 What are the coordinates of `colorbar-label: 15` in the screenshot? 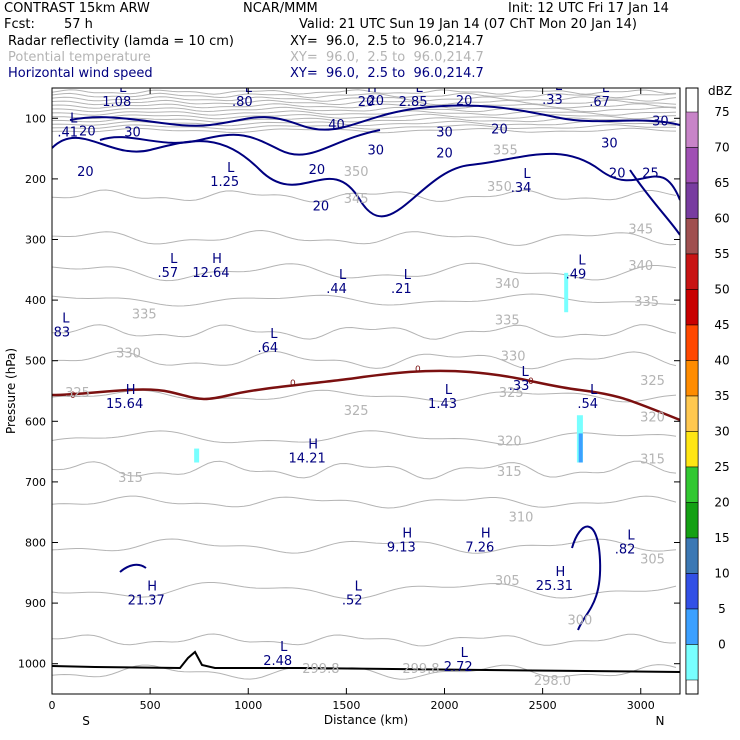 It's located at (721, 538).